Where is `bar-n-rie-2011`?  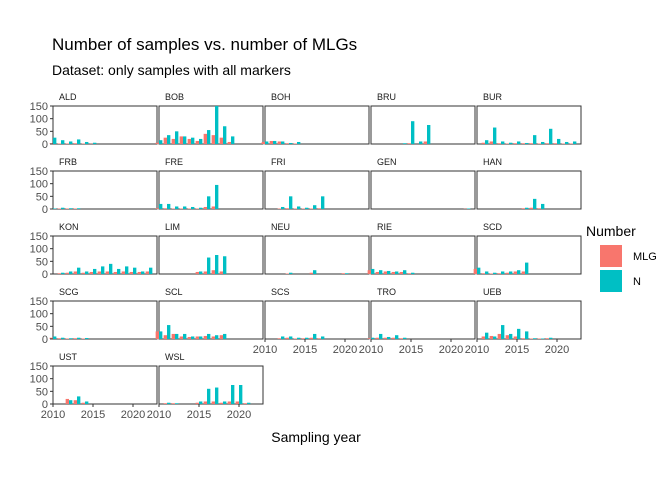
bar-n-rie-2011 is located at coordinates (381, 272).